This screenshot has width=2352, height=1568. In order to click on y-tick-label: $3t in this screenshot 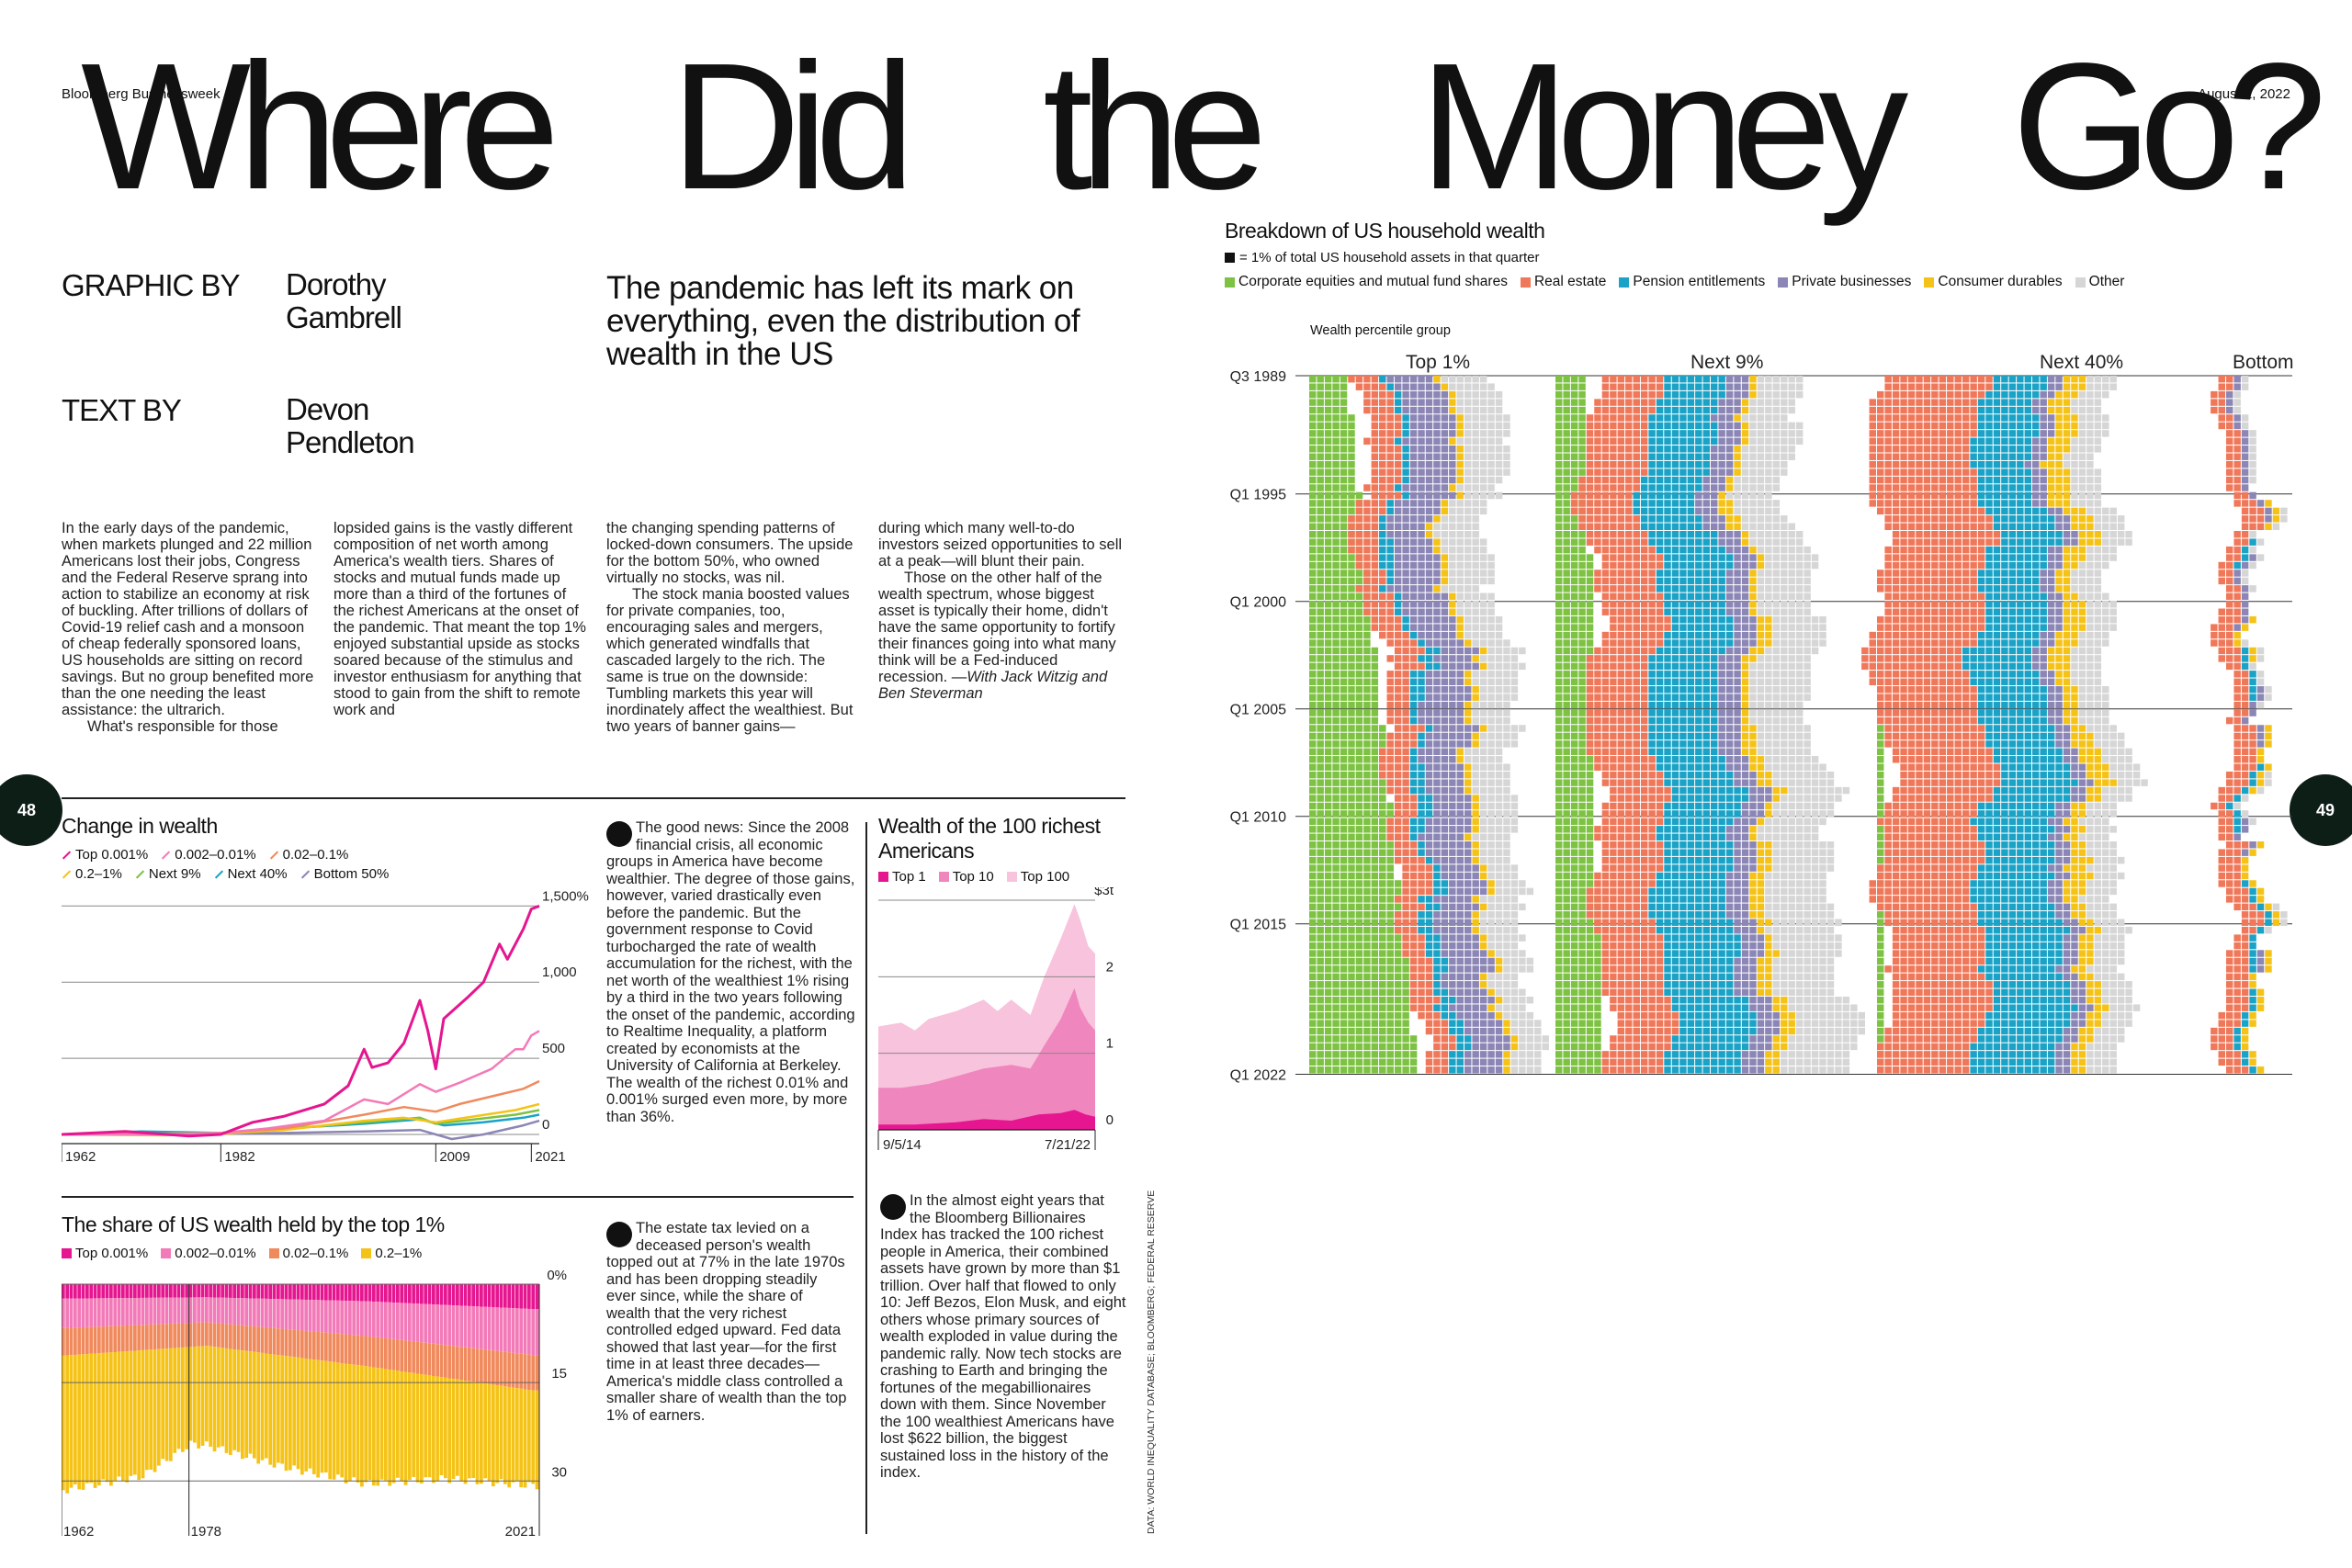, I will do `click(1104, 893)`.